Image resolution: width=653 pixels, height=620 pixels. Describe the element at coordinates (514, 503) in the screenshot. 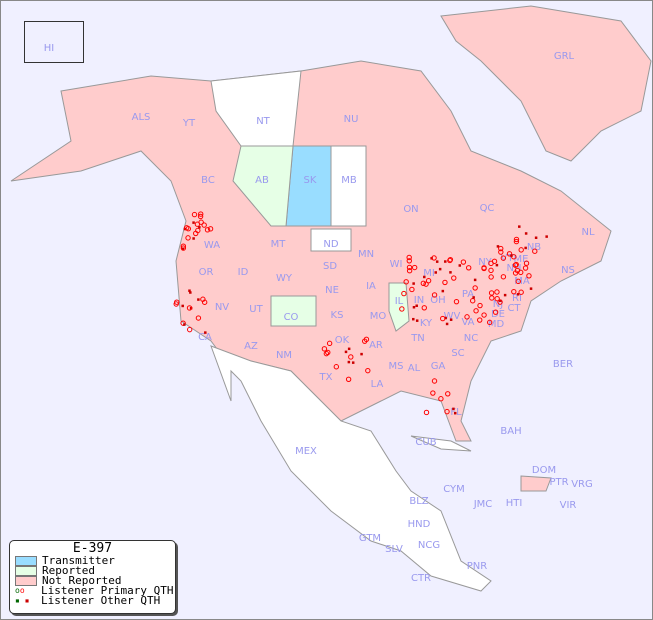

I see `region-label-HTI: HTI` at that location.